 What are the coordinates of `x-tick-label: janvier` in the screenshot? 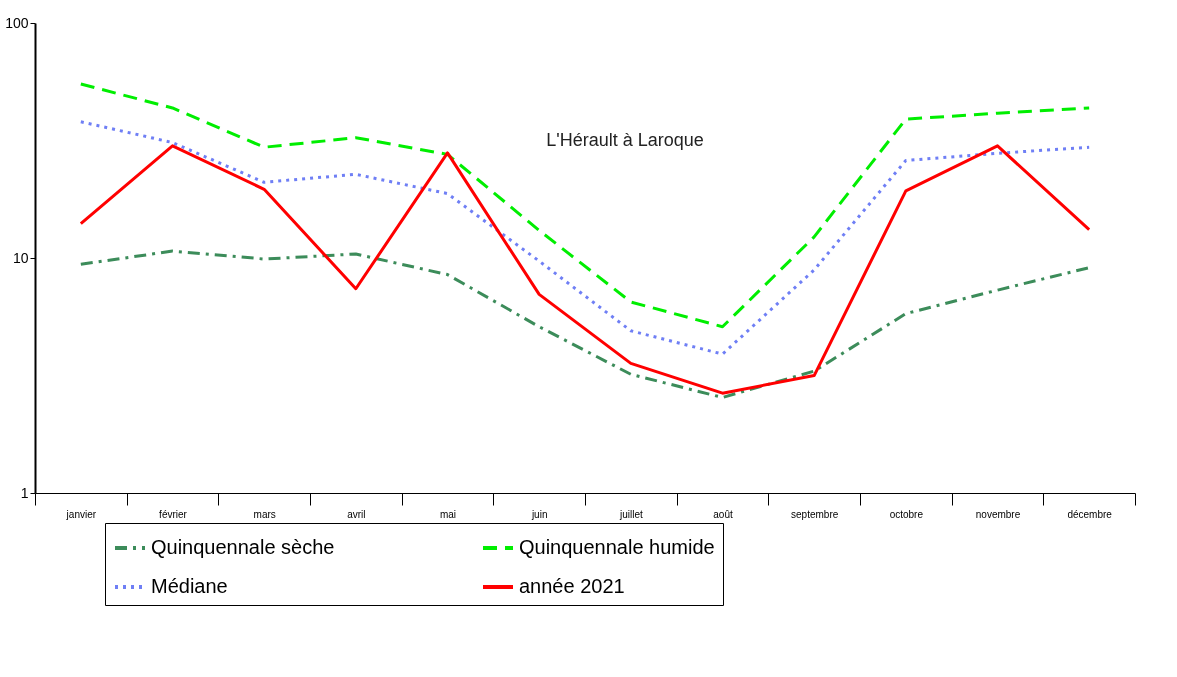 It's located at (81, 514).